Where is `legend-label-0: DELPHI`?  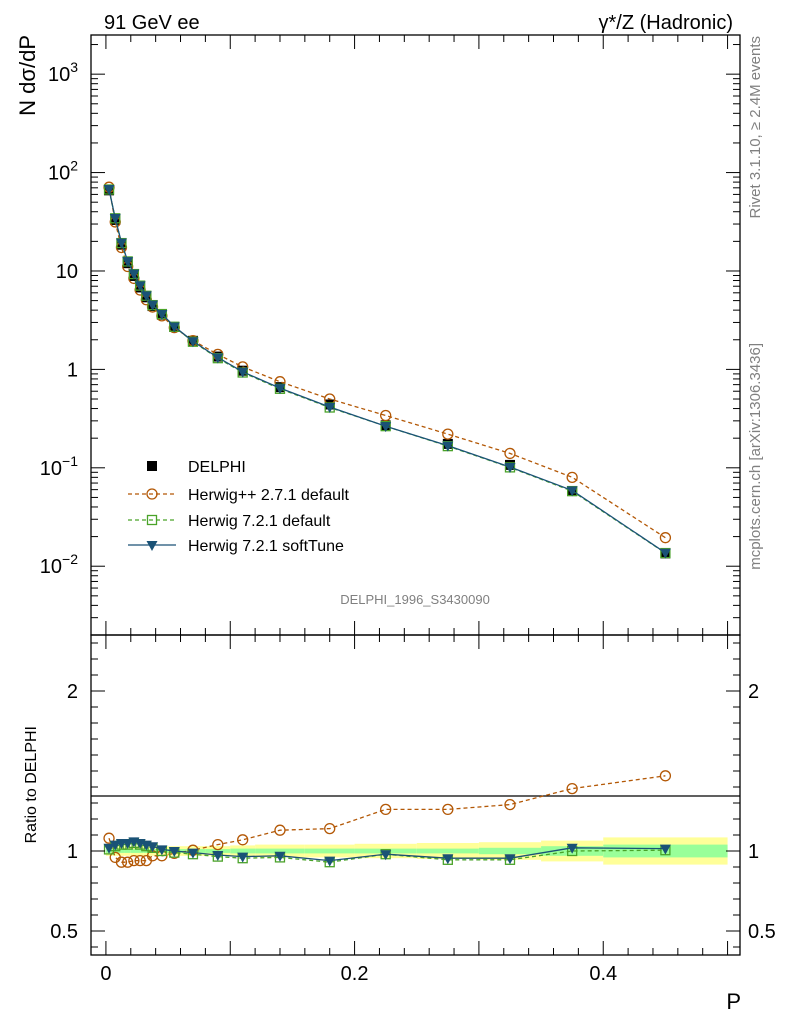
legend-label-0: DELPHI is located at coordinates (217, 467).